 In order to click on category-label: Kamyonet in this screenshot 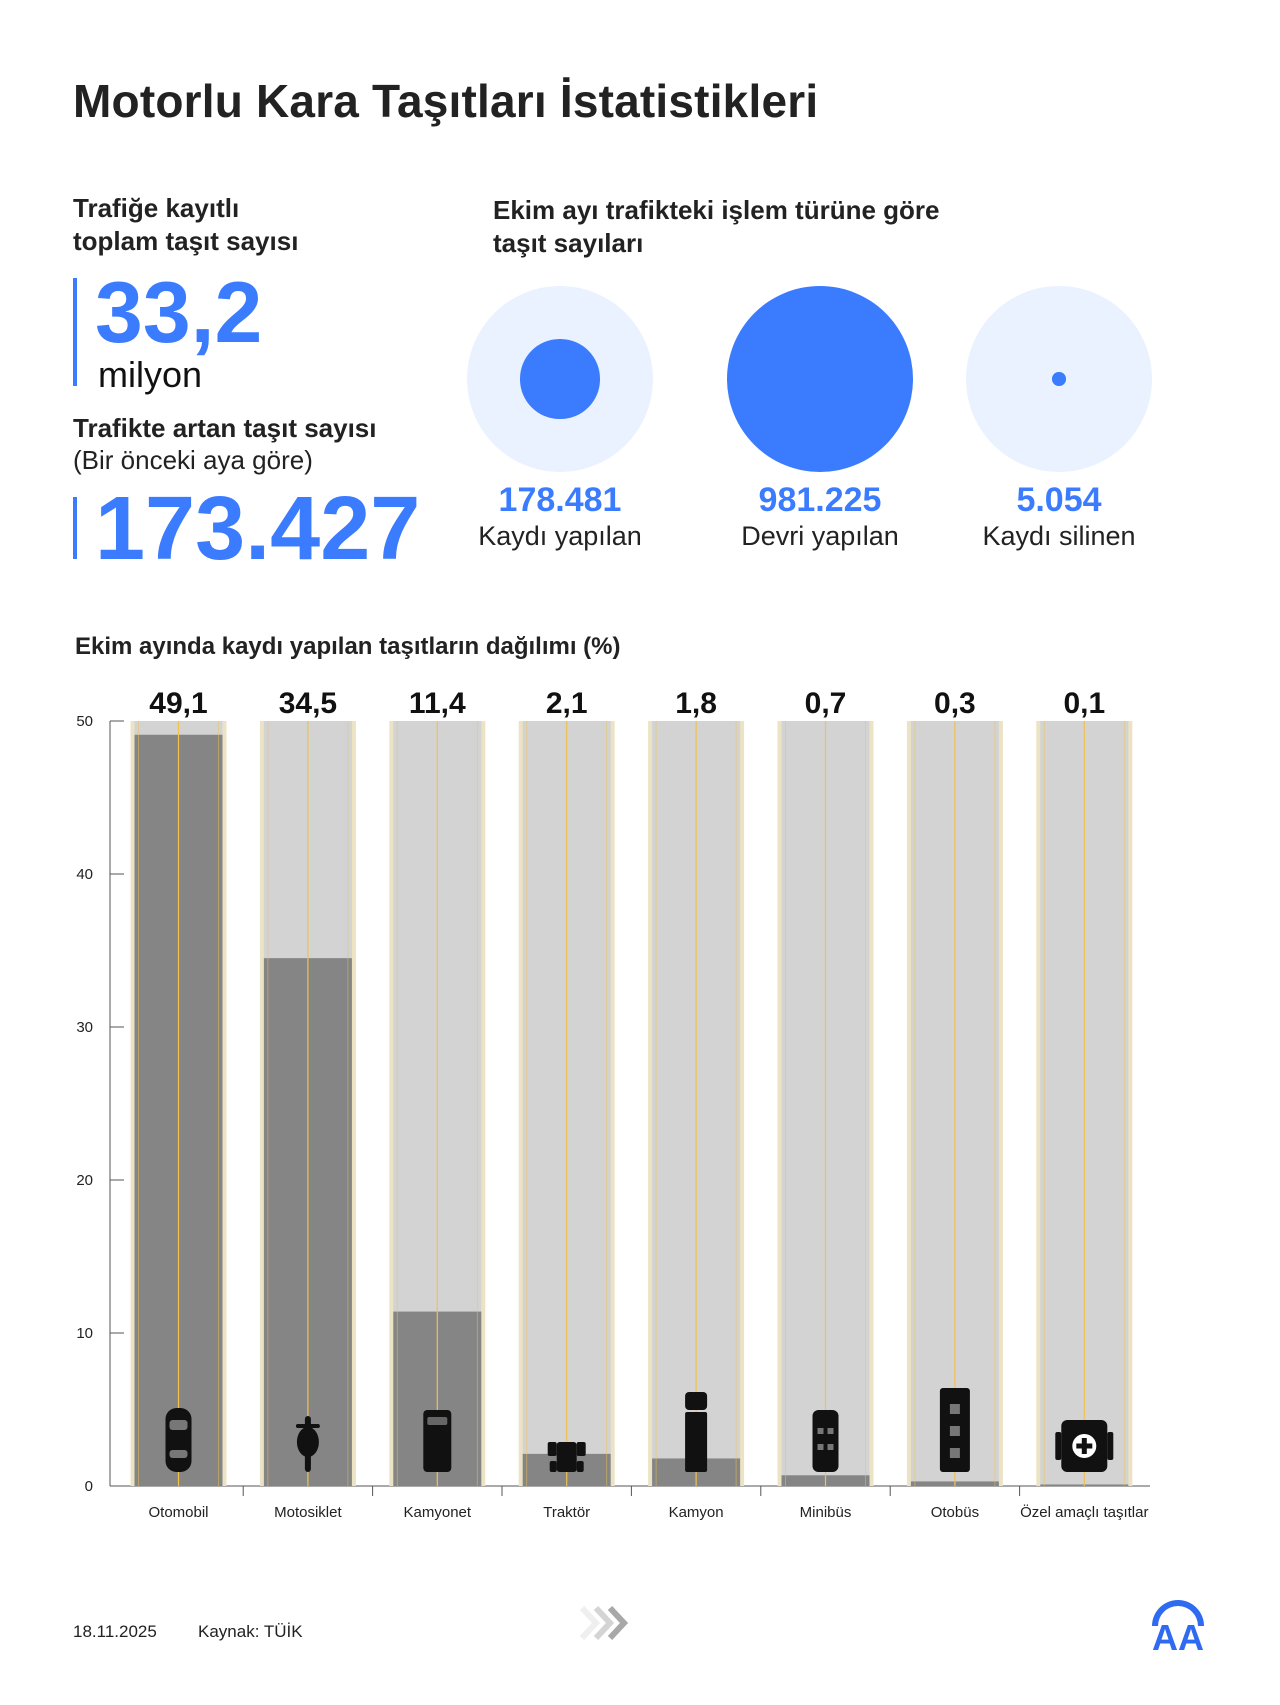, I will do `click(438, 1512)`.